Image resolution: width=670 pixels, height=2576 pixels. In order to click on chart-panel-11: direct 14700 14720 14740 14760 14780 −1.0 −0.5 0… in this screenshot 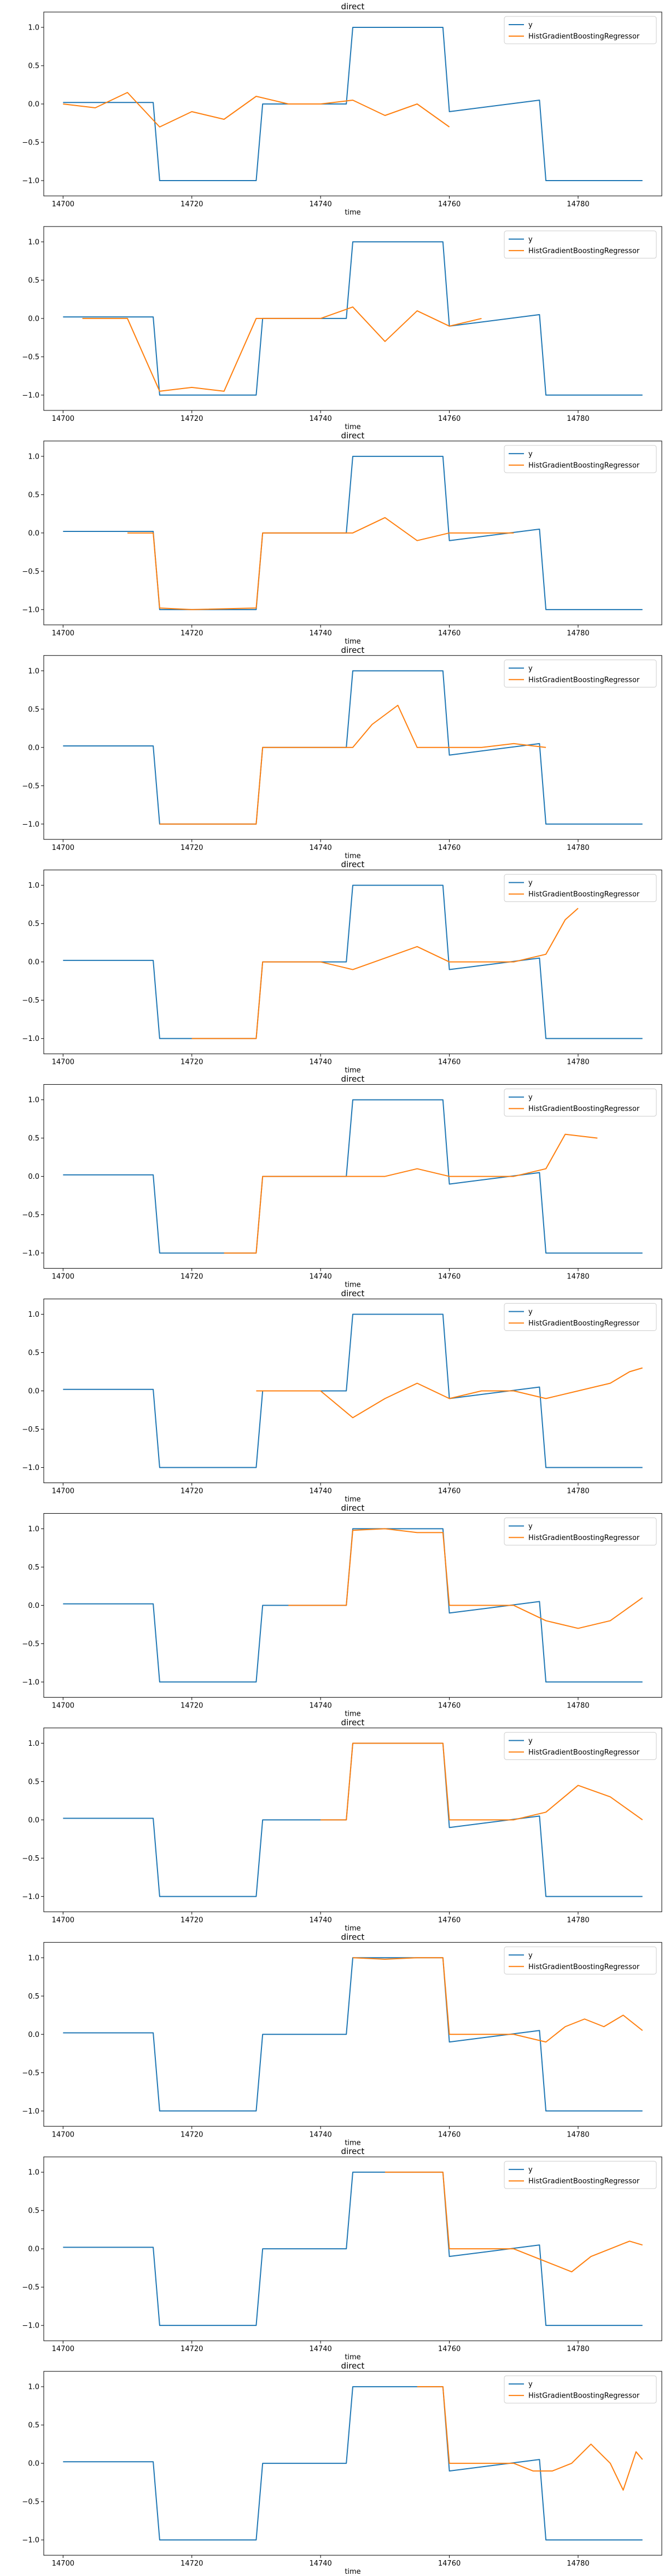, I will do `click(342, 2253)`.